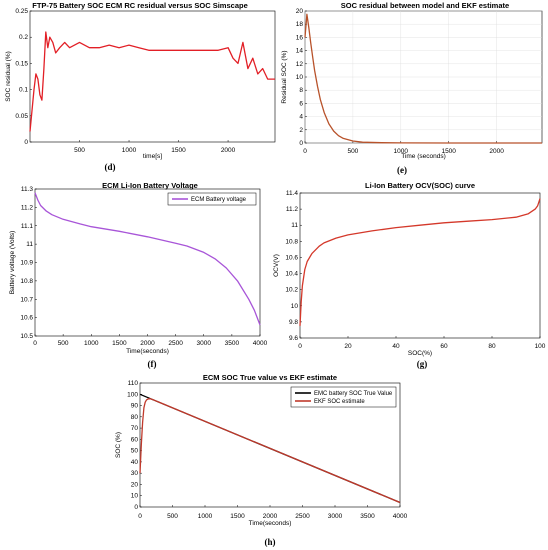  I want to click on y-tick-label: 8, so click(301, 90).